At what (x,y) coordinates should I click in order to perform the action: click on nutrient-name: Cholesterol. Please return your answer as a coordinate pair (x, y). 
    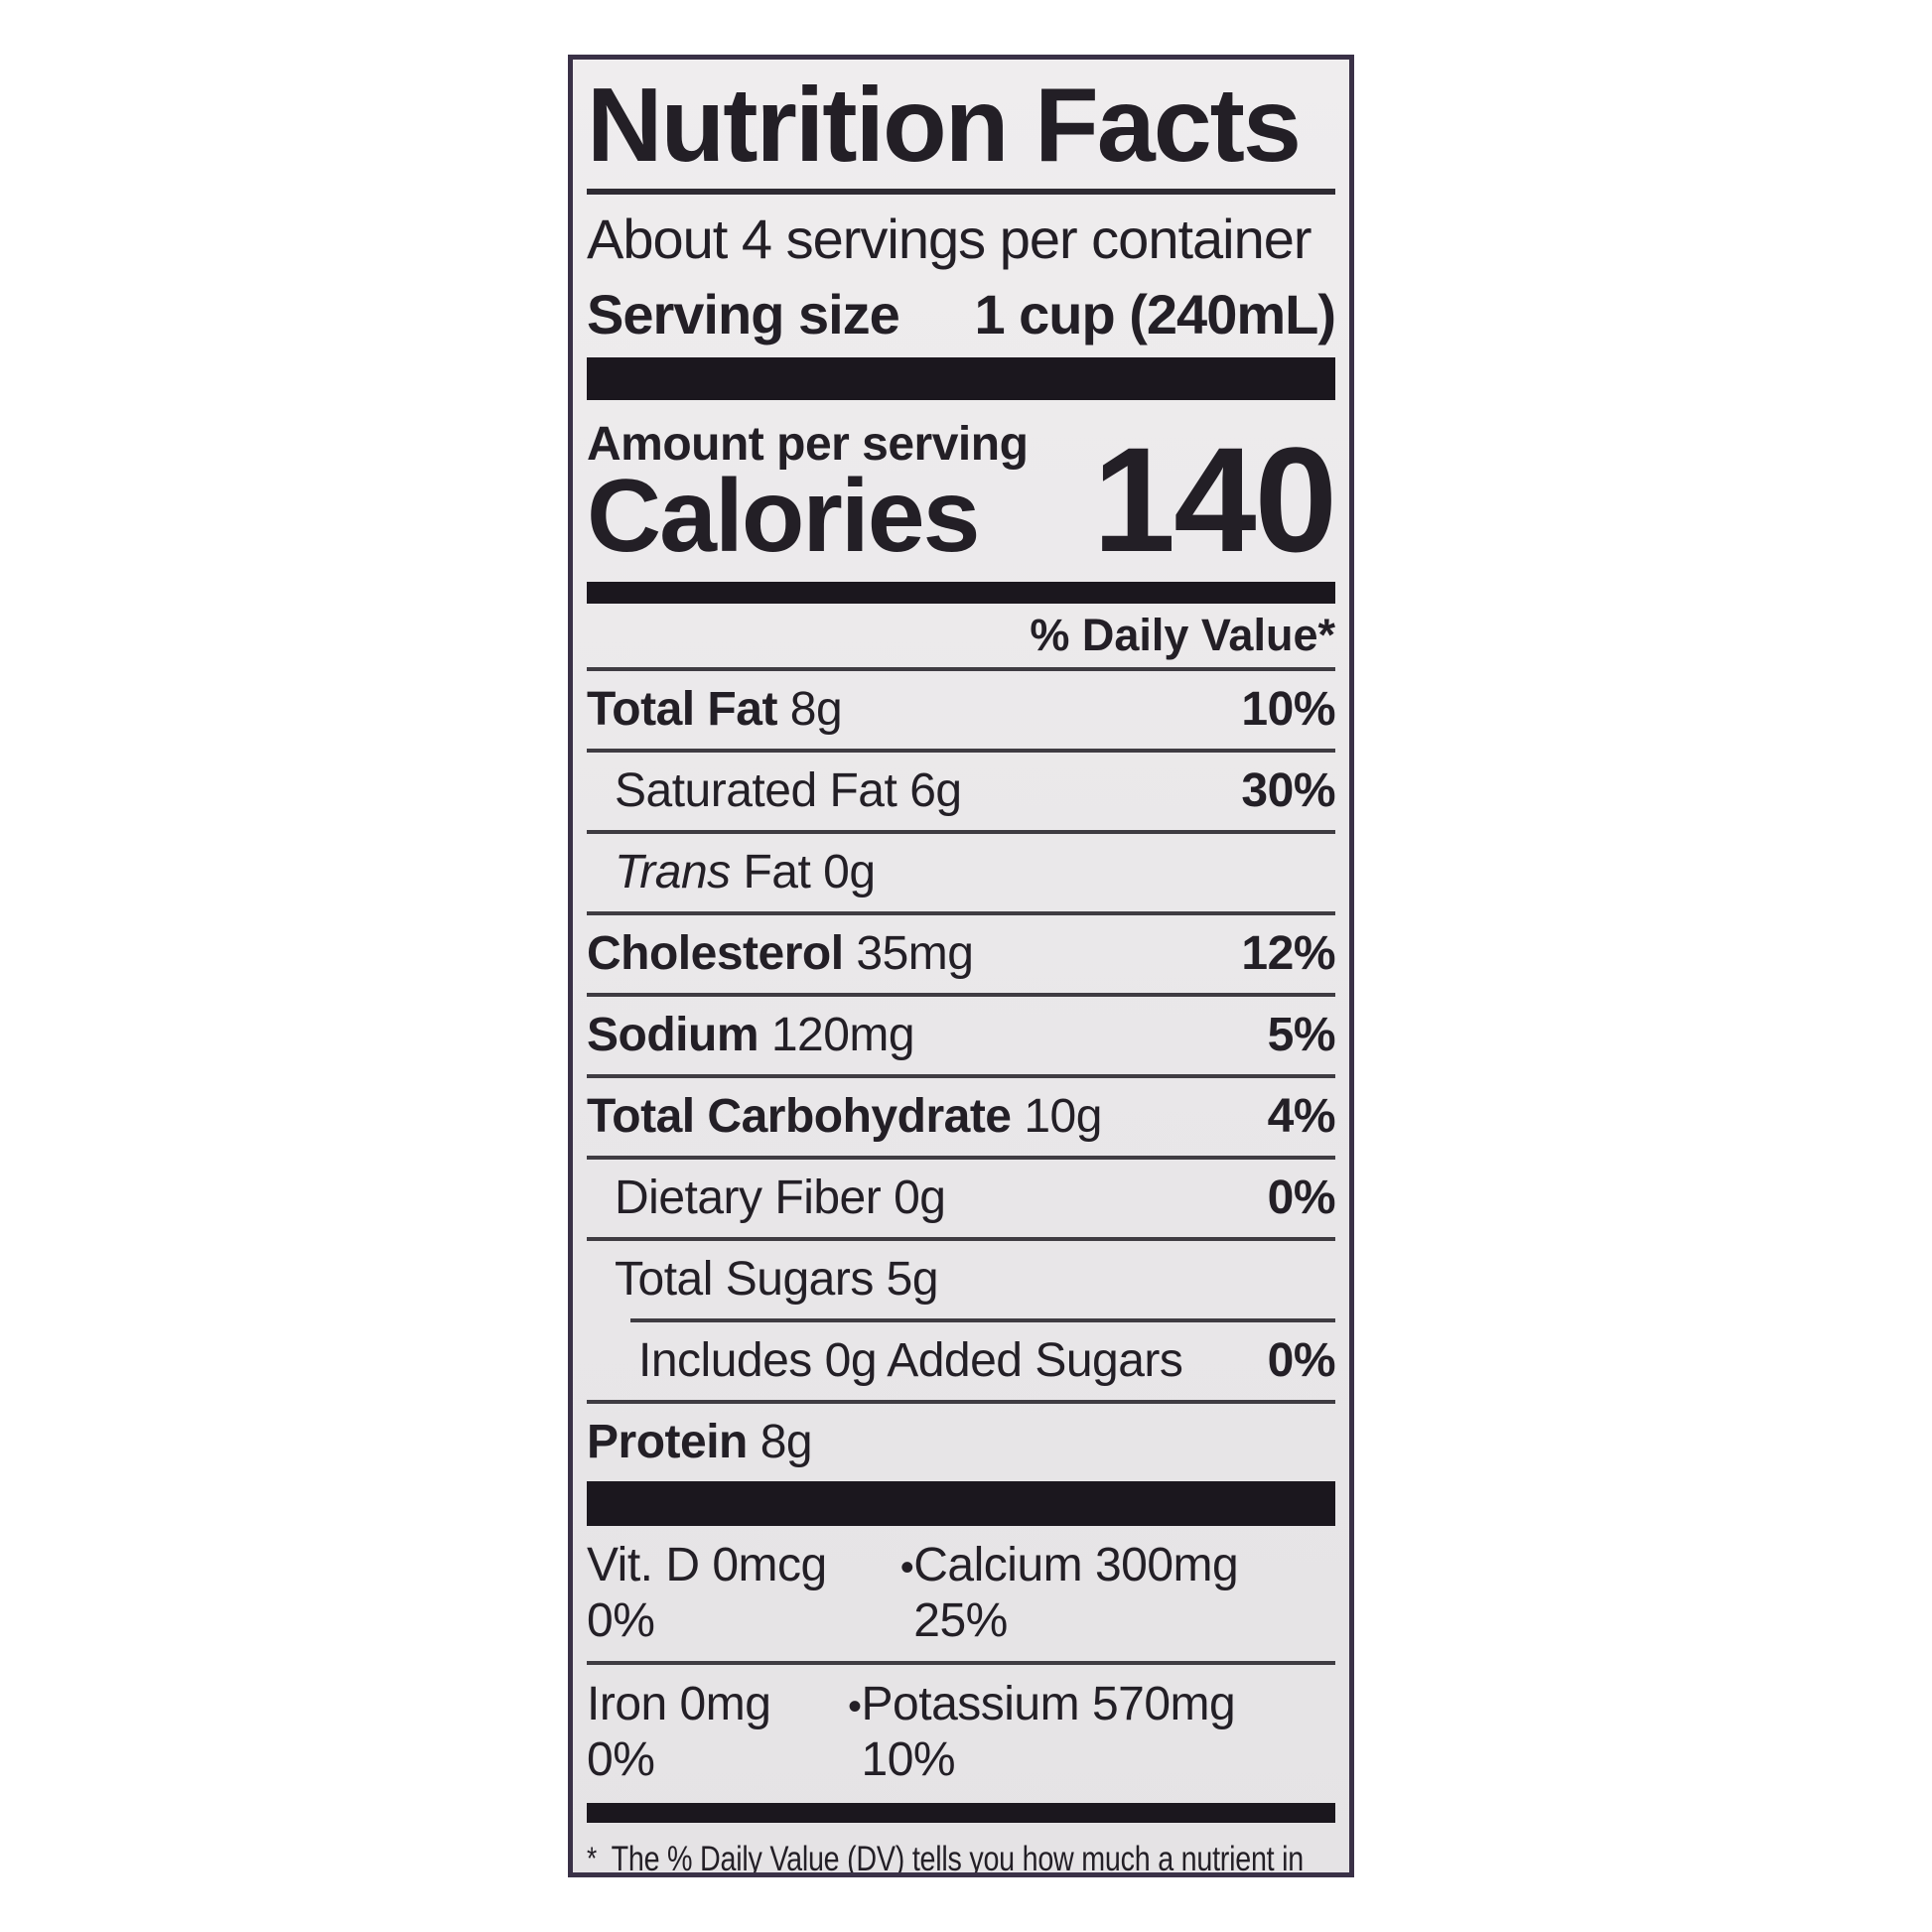
    Looking at the image, I should click on (715, 954).